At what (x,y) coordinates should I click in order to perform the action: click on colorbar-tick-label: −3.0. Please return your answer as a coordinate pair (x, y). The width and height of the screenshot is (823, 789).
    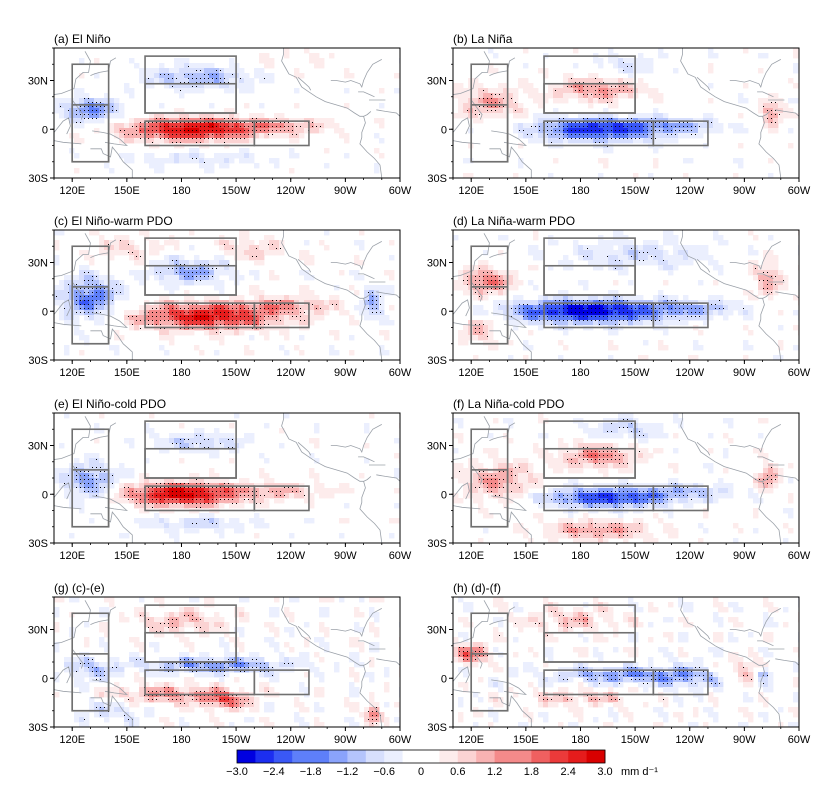
    Looking at the image, I should click on (237, 772).